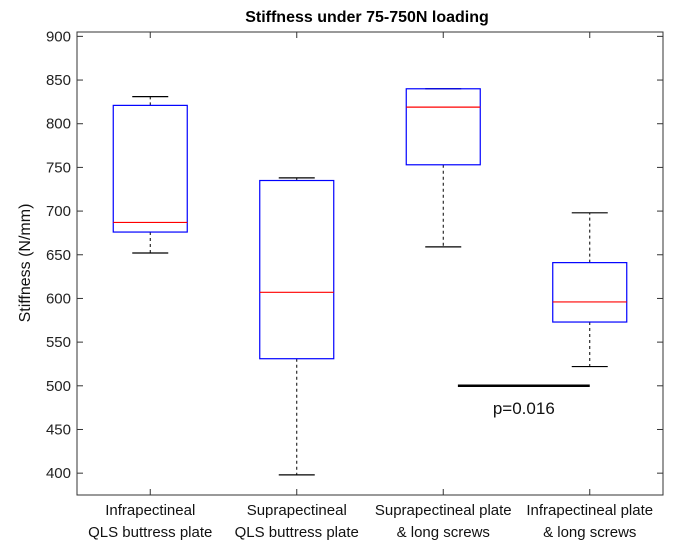  I want to click on p-value-label: p=0.016, so click(524, 408).